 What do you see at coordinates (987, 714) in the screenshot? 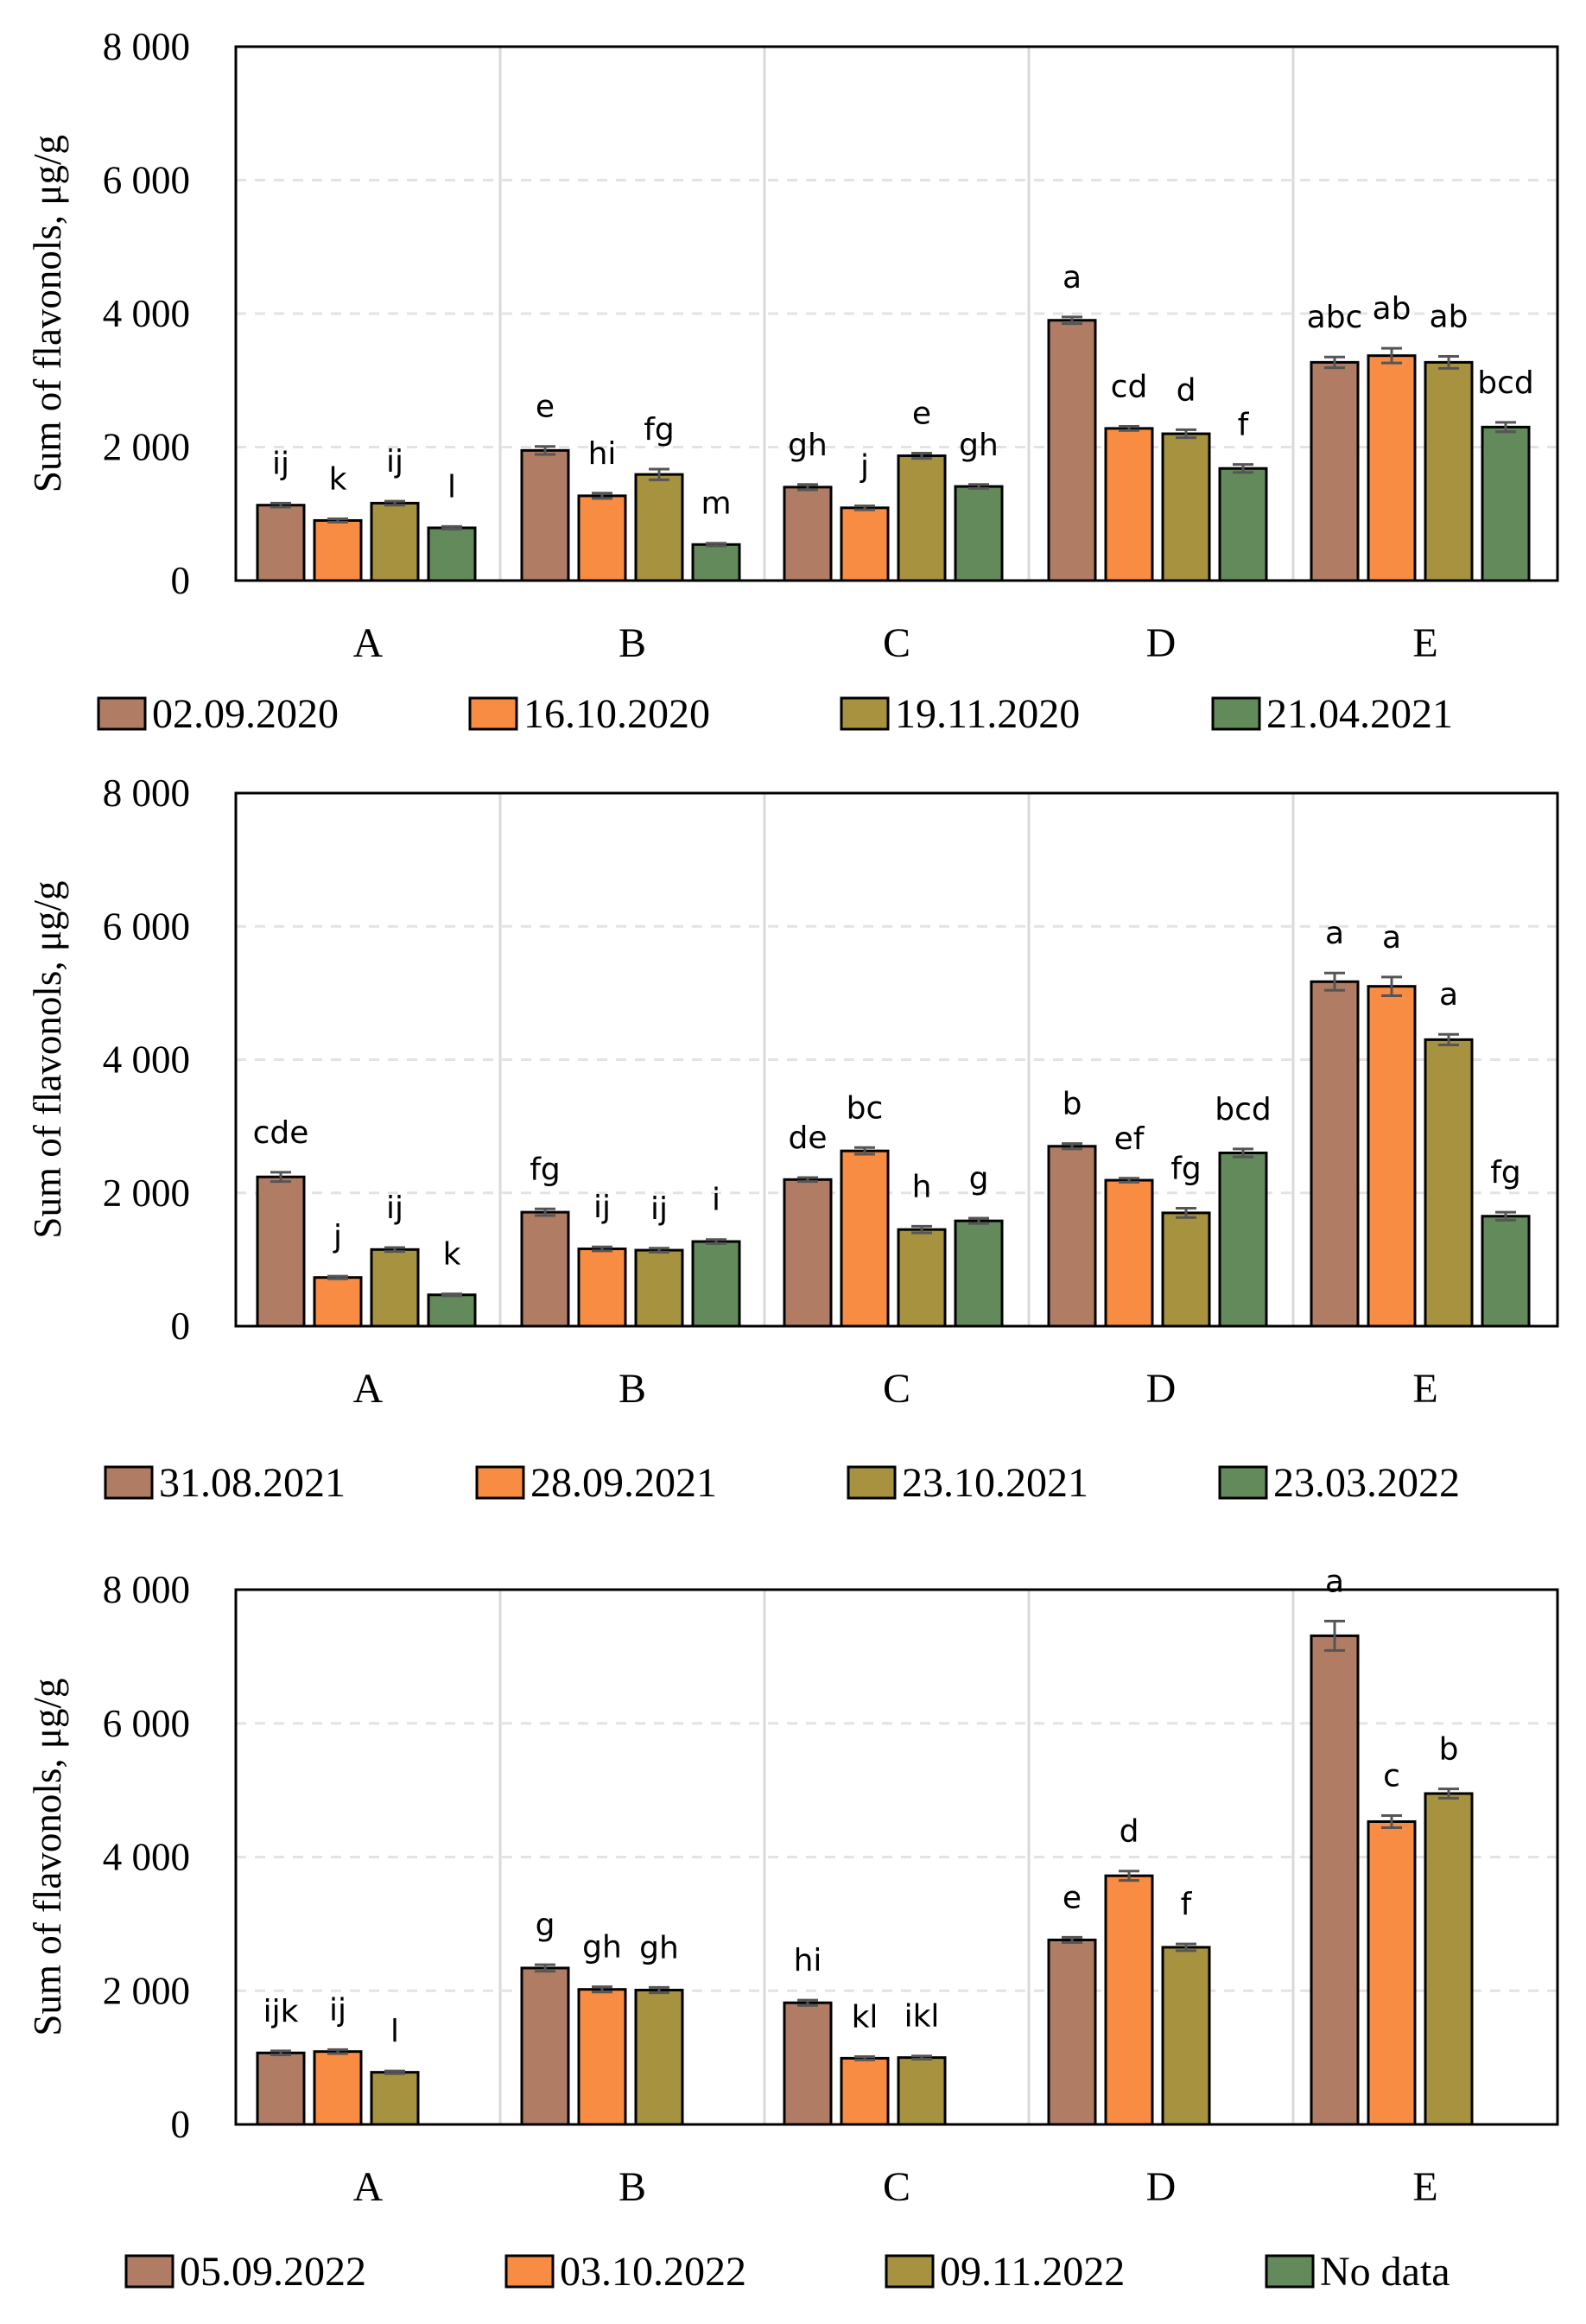
I see `legend-label: 19.11.2020` at bounding box center [987, 714].